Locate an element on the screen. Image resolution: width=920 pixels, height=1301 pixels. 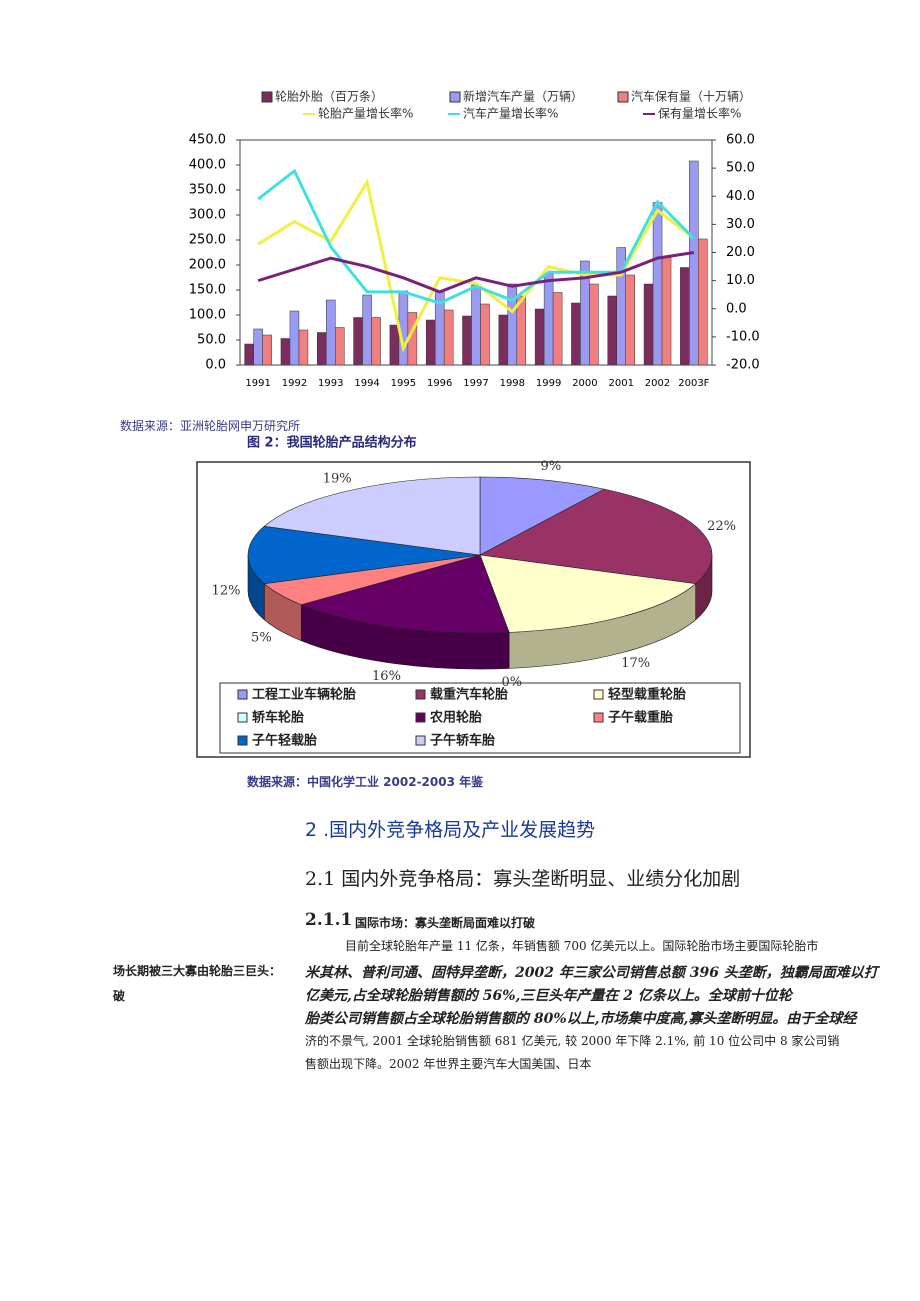
y-tick-label: 0.0 is located at coordinates (215, 365).